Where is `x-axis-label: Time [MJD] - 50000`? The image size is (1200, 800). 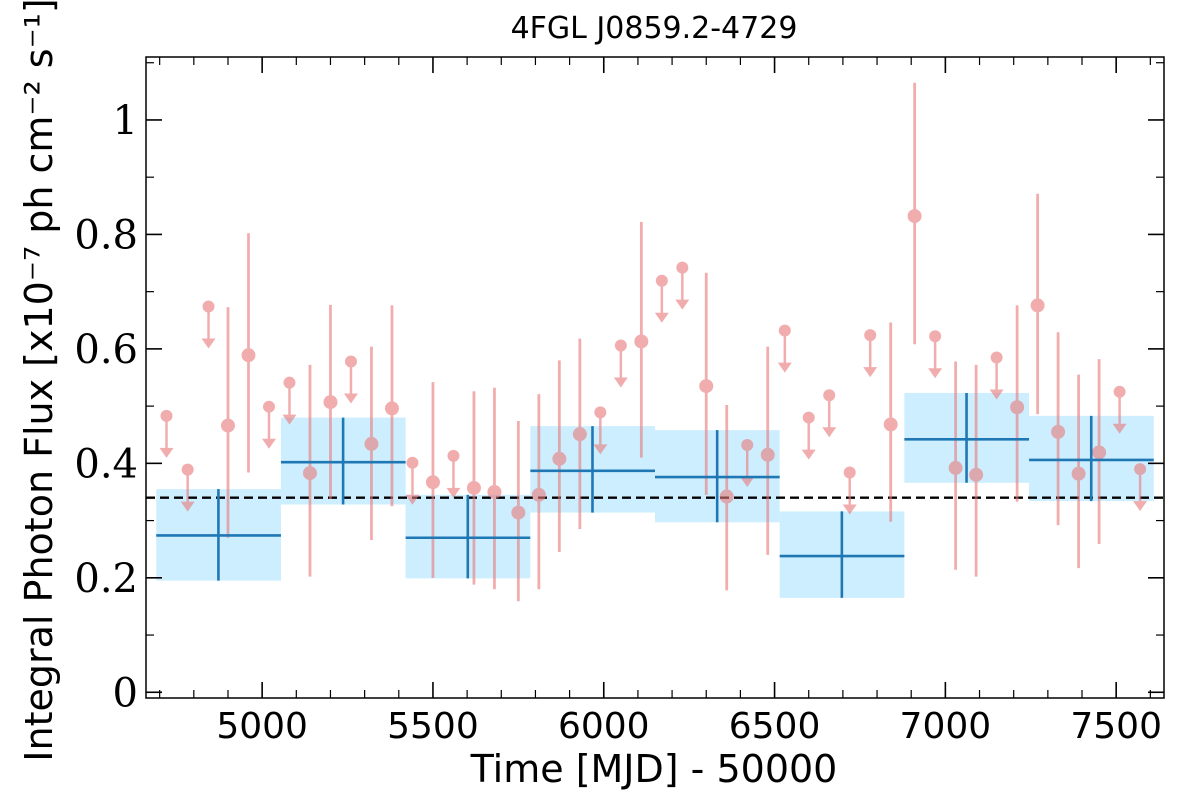 x-axis-label: Time [MJD] - 50000 is located at coordinates (654, 769).